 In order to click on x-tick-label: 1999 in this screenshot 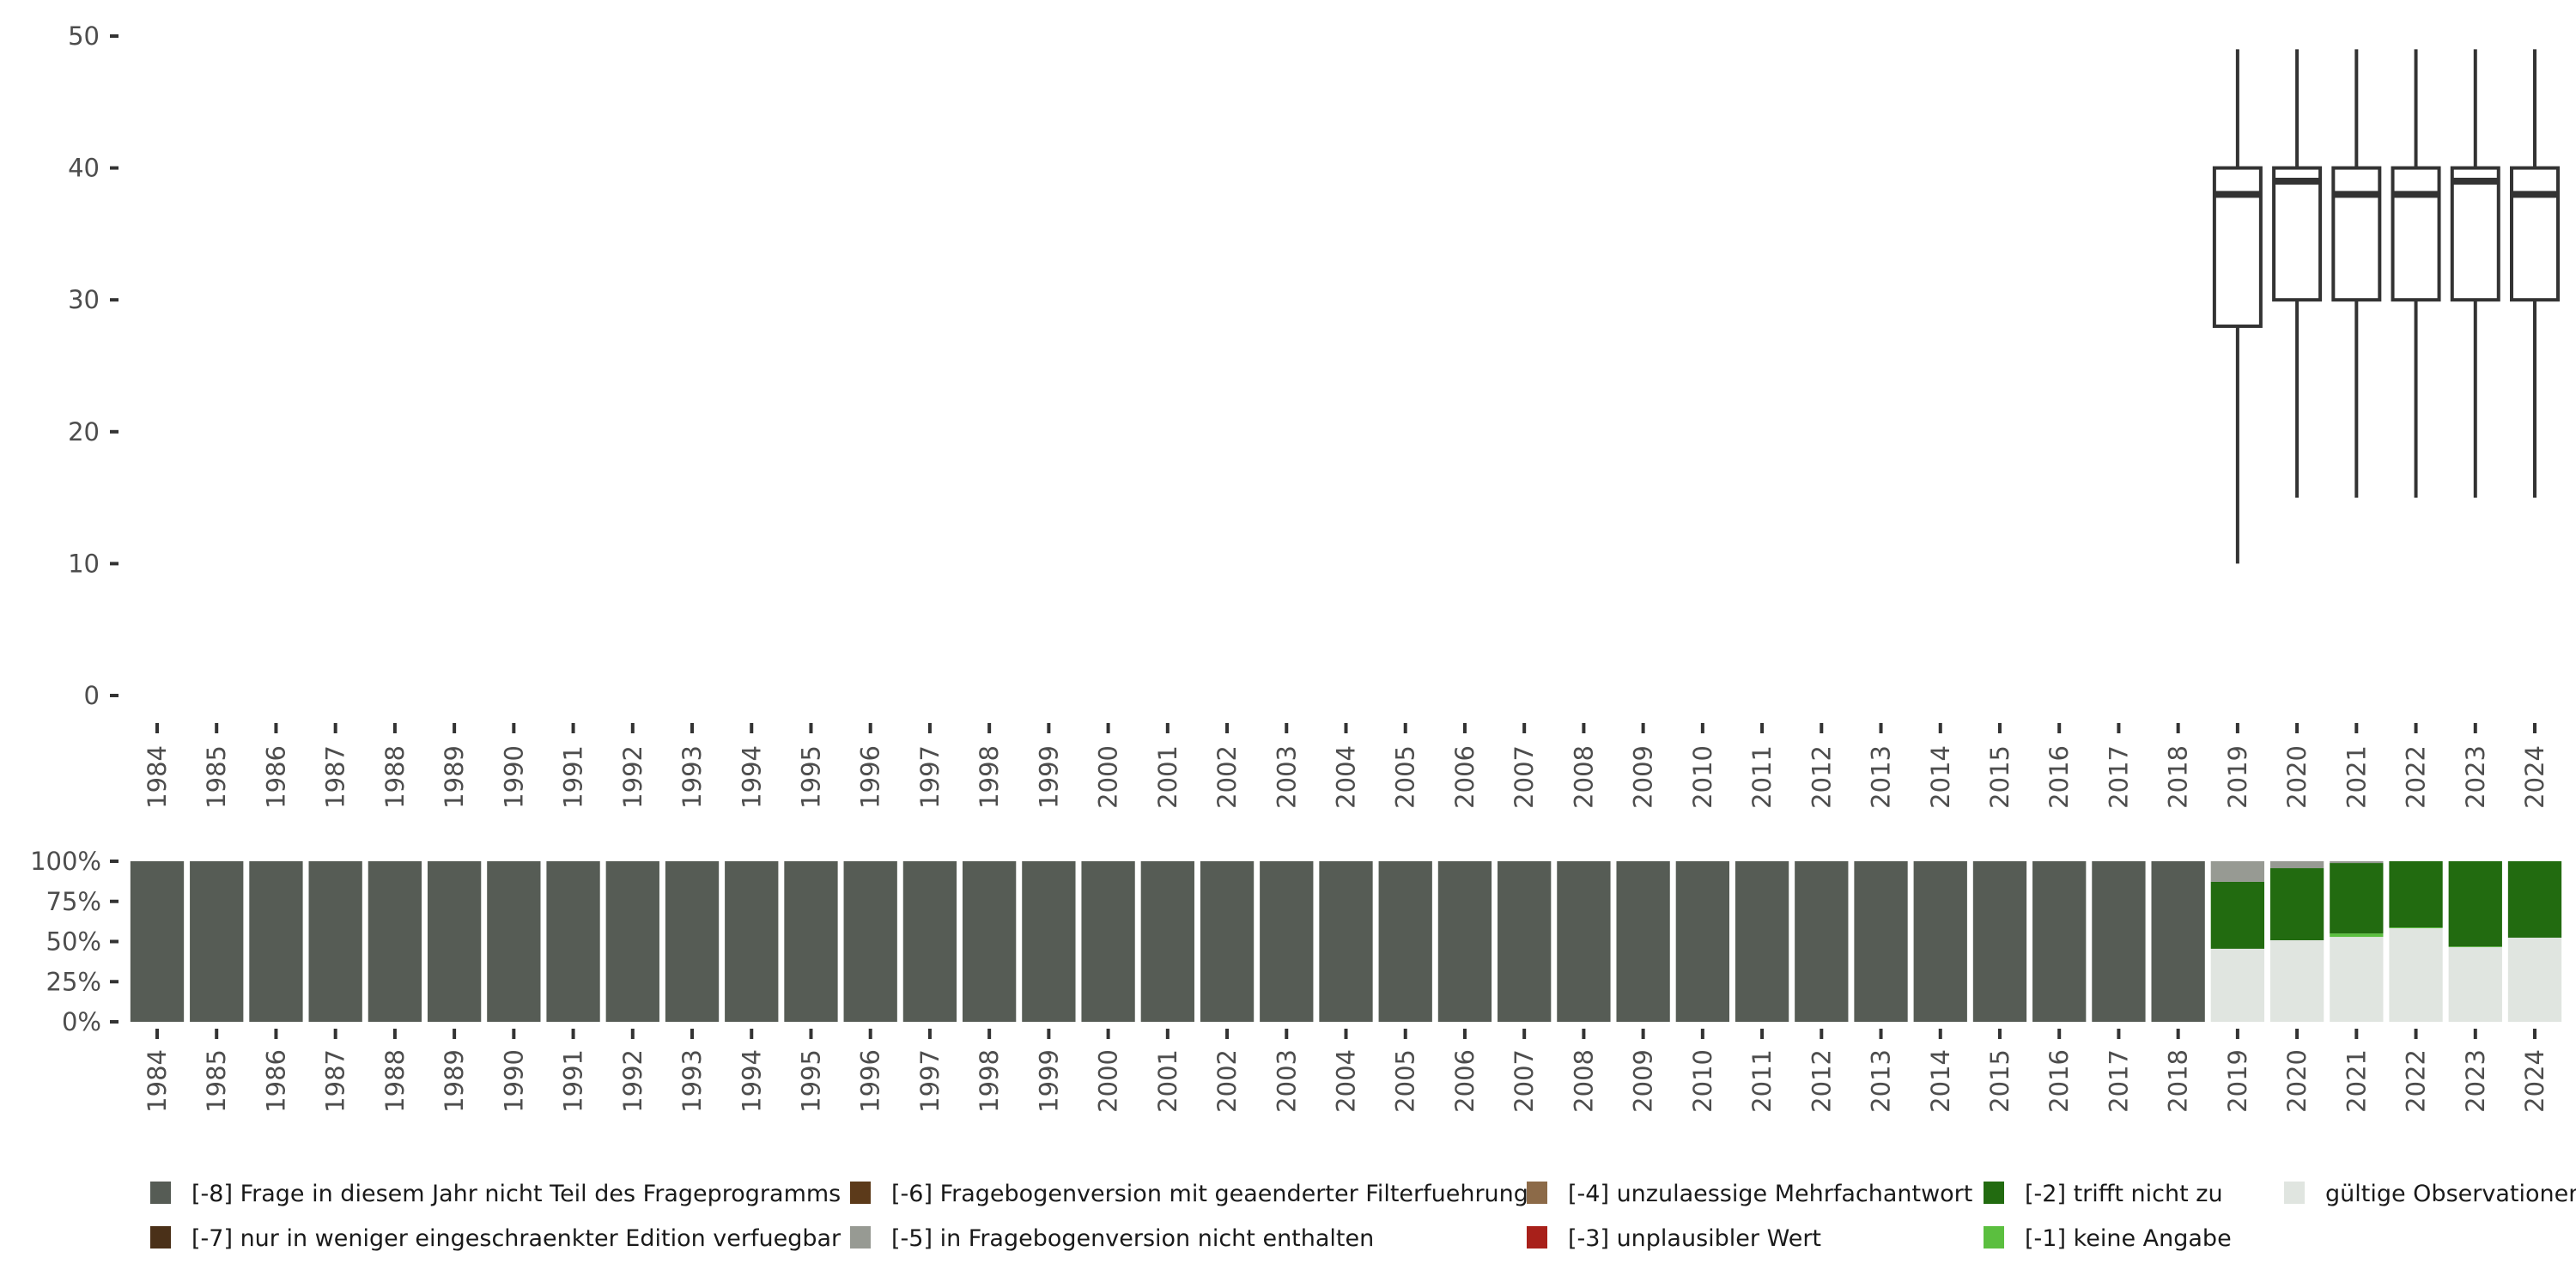, I will do `click(1049, 777)`.